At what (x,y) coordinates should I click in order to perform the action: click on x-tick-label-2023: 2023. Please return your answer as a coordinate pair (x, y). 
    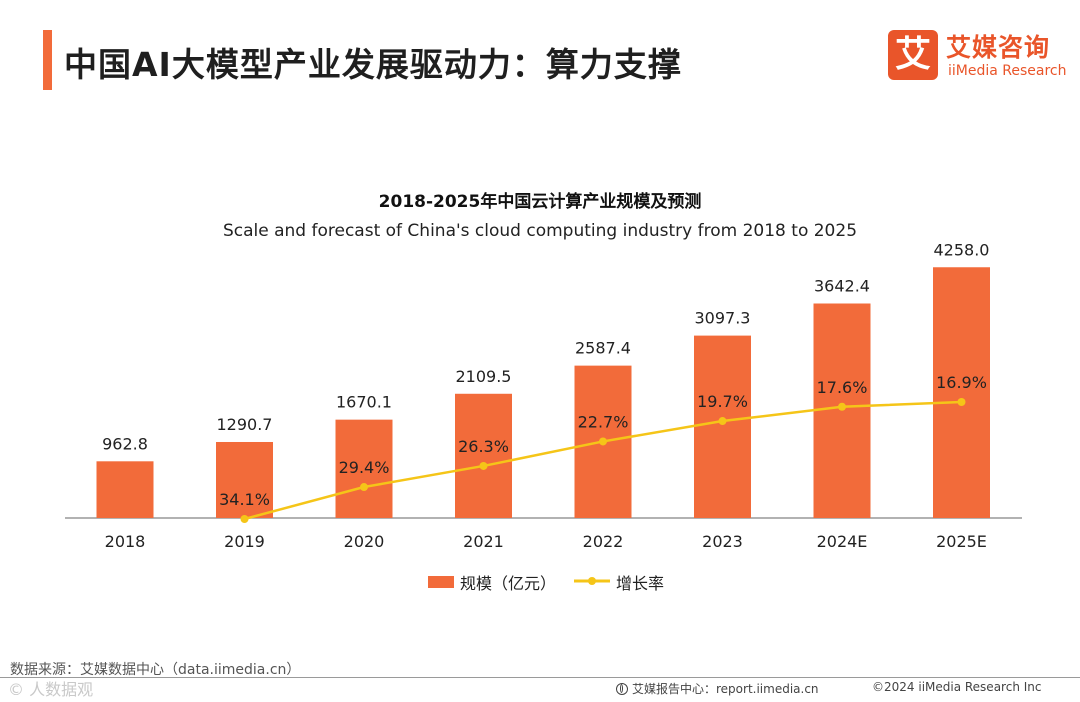
    Looking at the image, I should click on (722, 541).